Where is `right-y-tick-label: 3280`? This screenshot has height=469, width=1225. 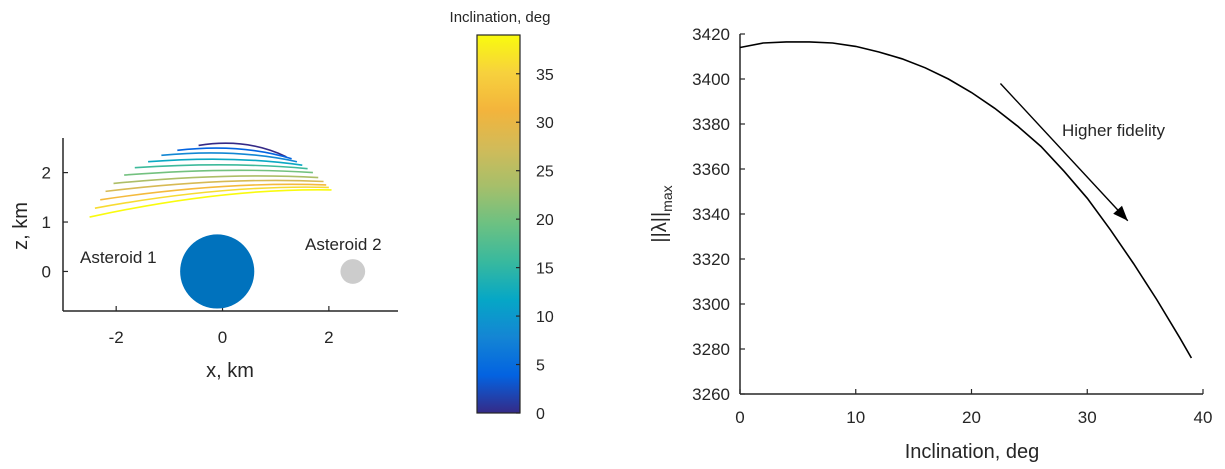 right-y-tick-label: 3280 is located at coordinates (711, 349).